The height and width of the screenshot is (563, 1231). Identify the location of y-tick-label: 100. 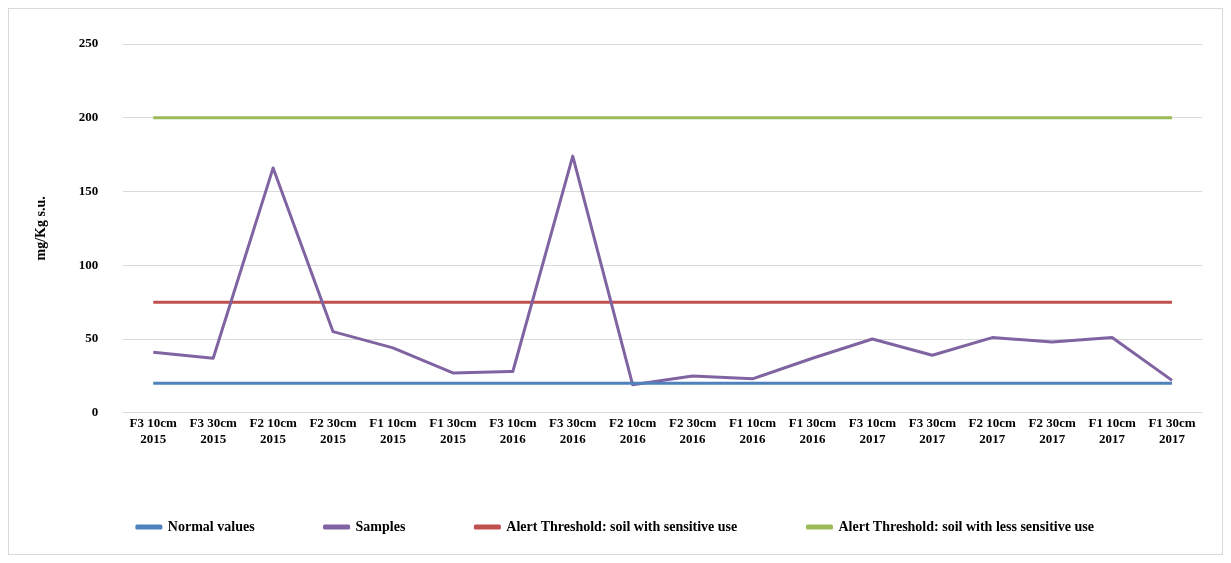
(88, 264).